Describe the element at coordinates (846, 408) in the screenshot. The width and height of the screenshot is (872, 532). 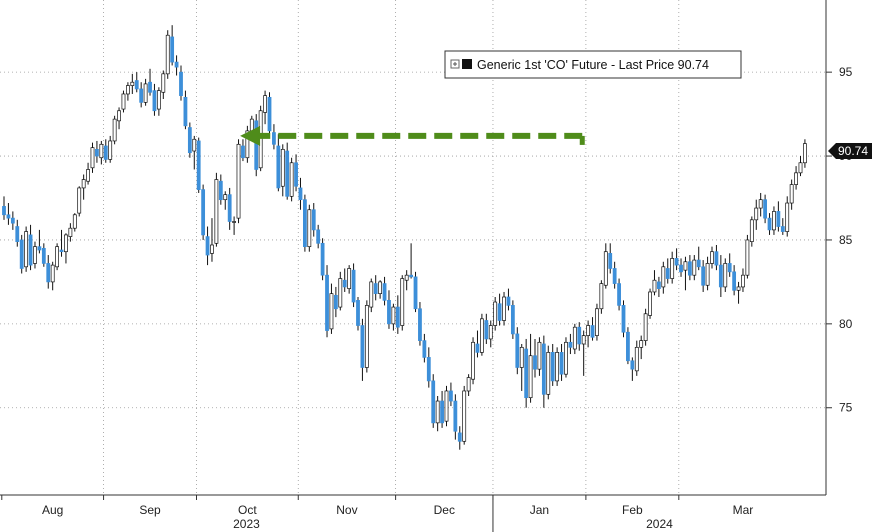
I see `y-tick-label: 75` at that location.